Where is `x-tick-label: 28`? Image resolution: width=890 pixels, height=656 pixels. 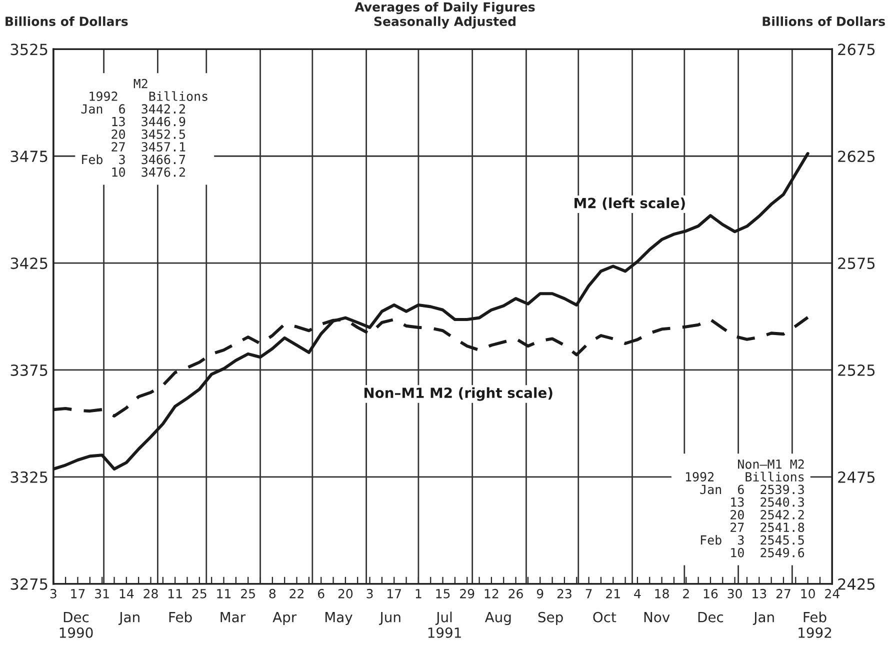 x-tick-label: 28 is located at coordinates (151, 593).